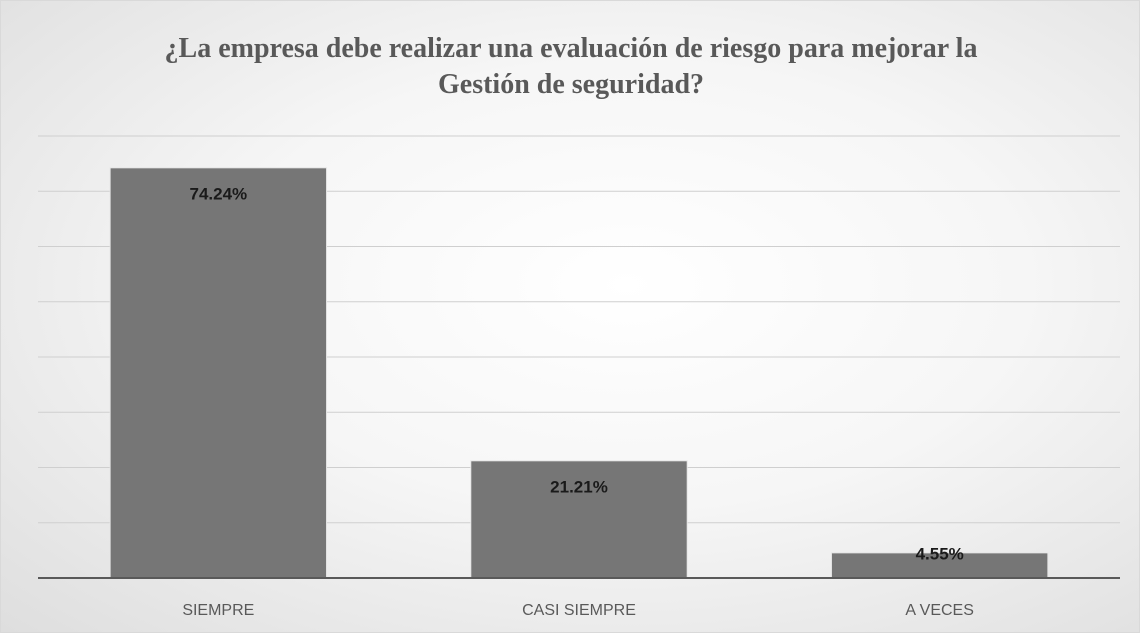  I want to click on x-tick-label: A VECES, so click(939, 610).